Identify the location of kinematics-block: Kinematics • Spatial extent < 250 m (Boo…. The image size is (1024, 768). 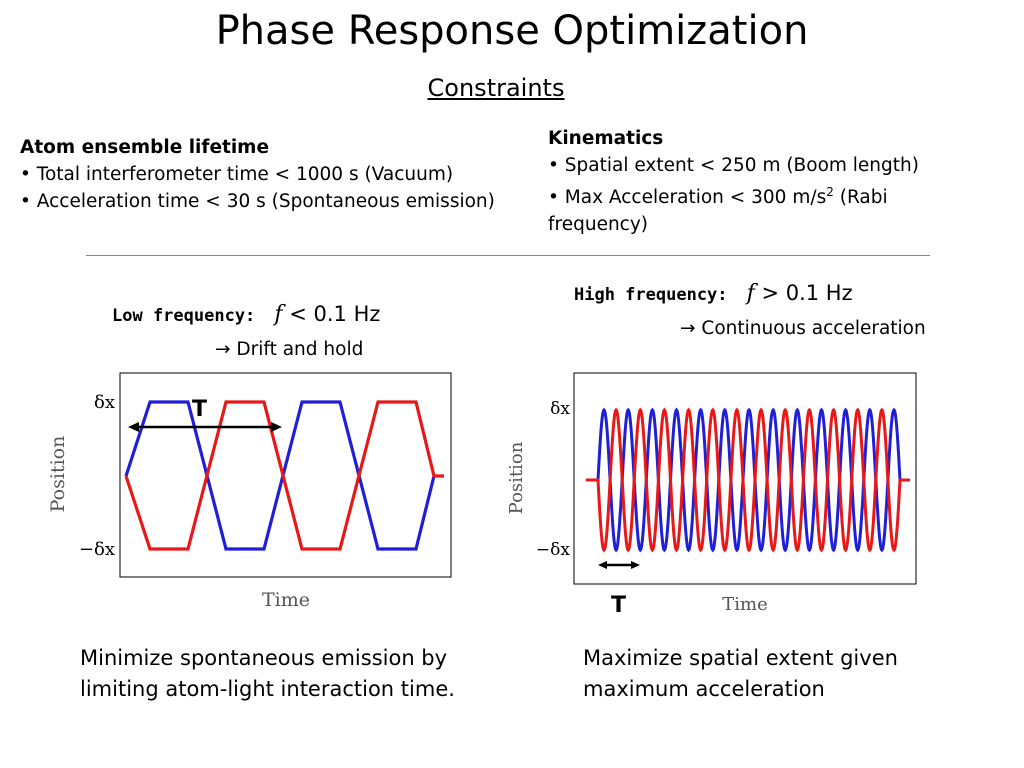
(733, 181).